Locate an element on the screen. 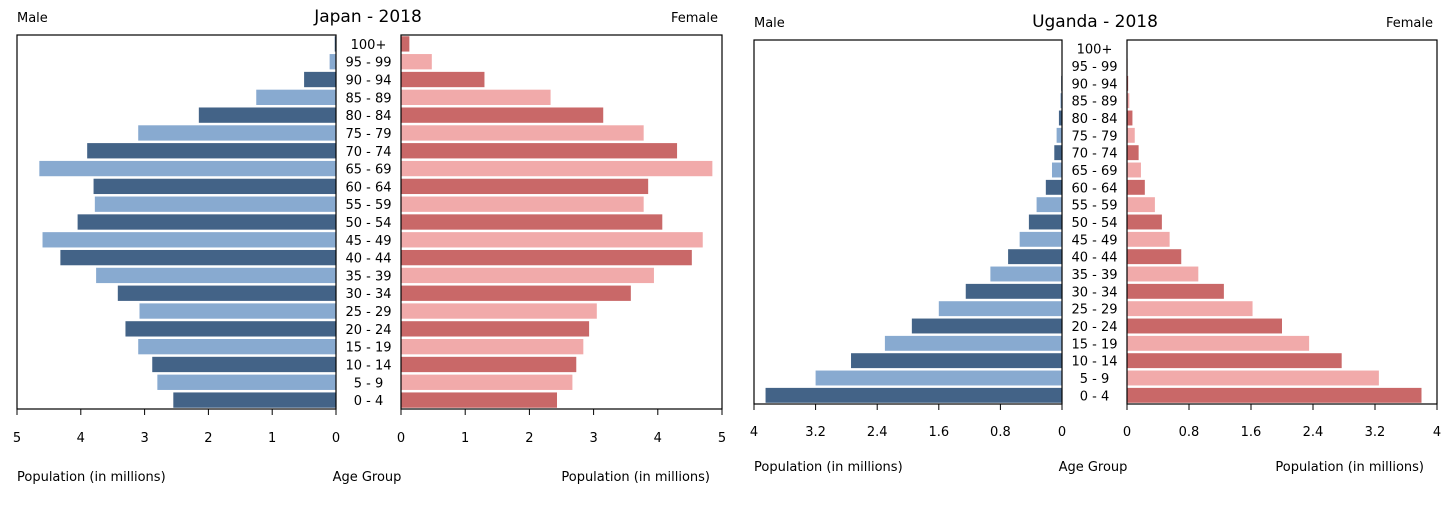  age-group-label: 15 - 19 is located at coordinates (368, 348).